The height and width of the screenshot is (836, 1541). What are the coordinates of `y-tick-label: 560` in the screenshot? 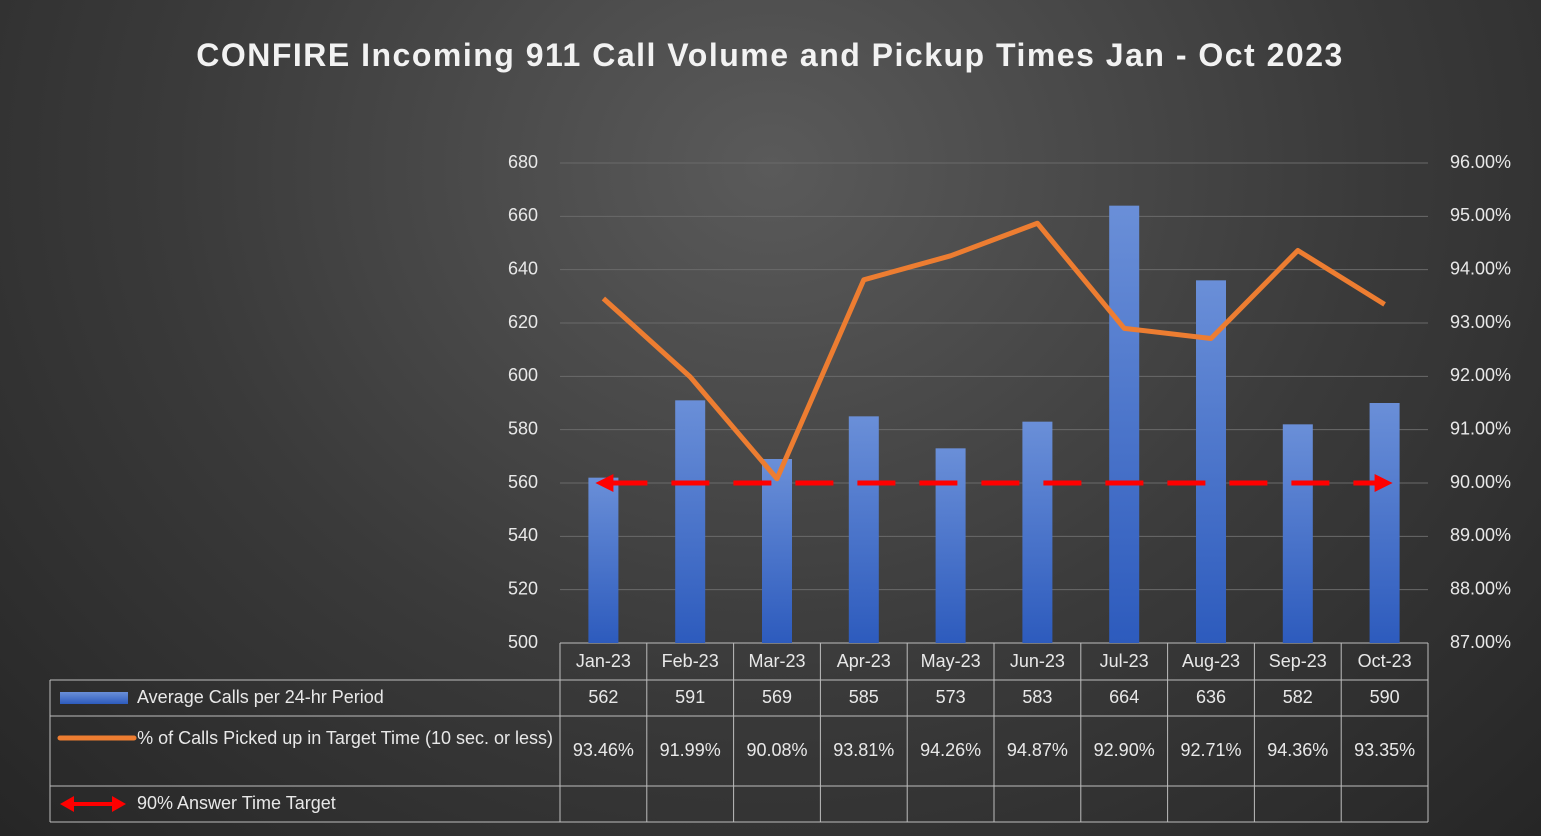 It's located at (523, 482).